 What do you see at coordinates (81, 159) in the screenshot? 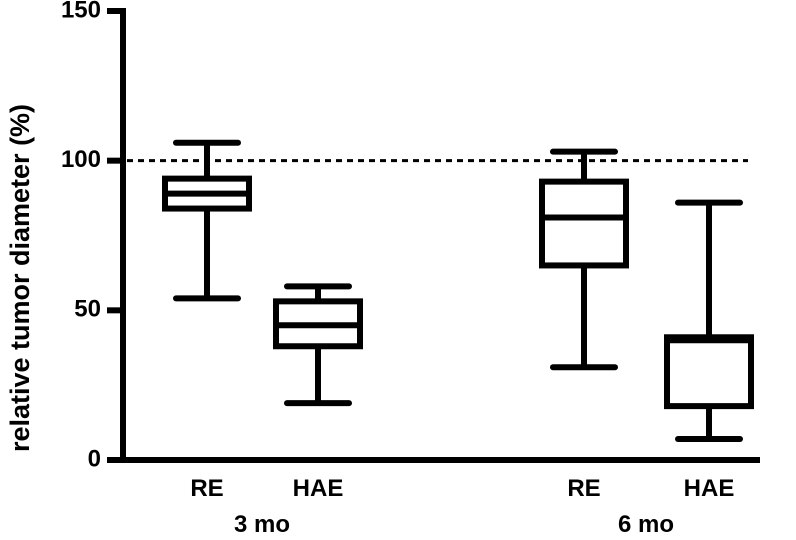
I see `y-tick-label: 100` at bounding box center [81, 159].